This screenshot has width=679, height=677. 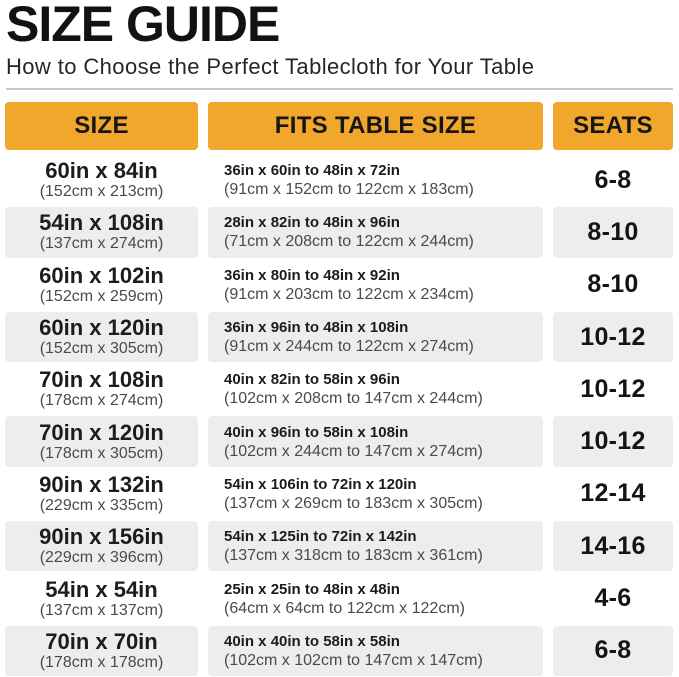 I want to click on size-cell: 60in x 102in (152cm x 259cm), so click(x=101, y=285).